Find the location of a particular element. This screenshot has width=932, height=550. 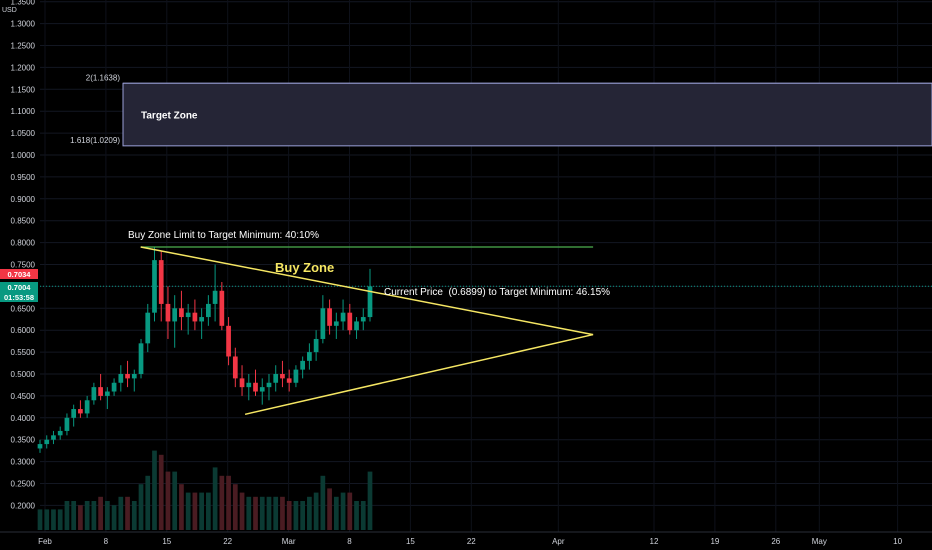

time-tick-label: Apr is located at coordinates (558, 541).